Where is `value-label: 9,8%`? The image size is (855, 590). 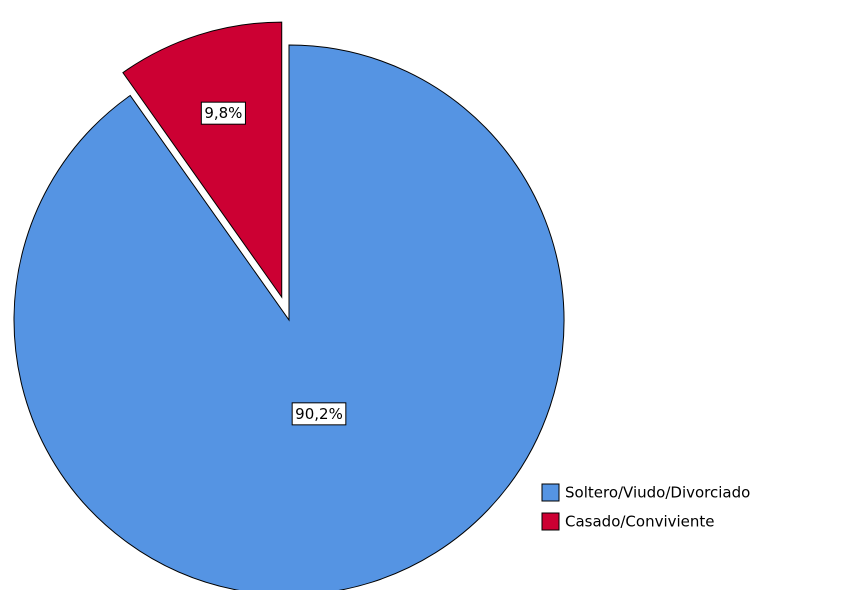 value-label: 9,8% is located at coordinates (223, 113).